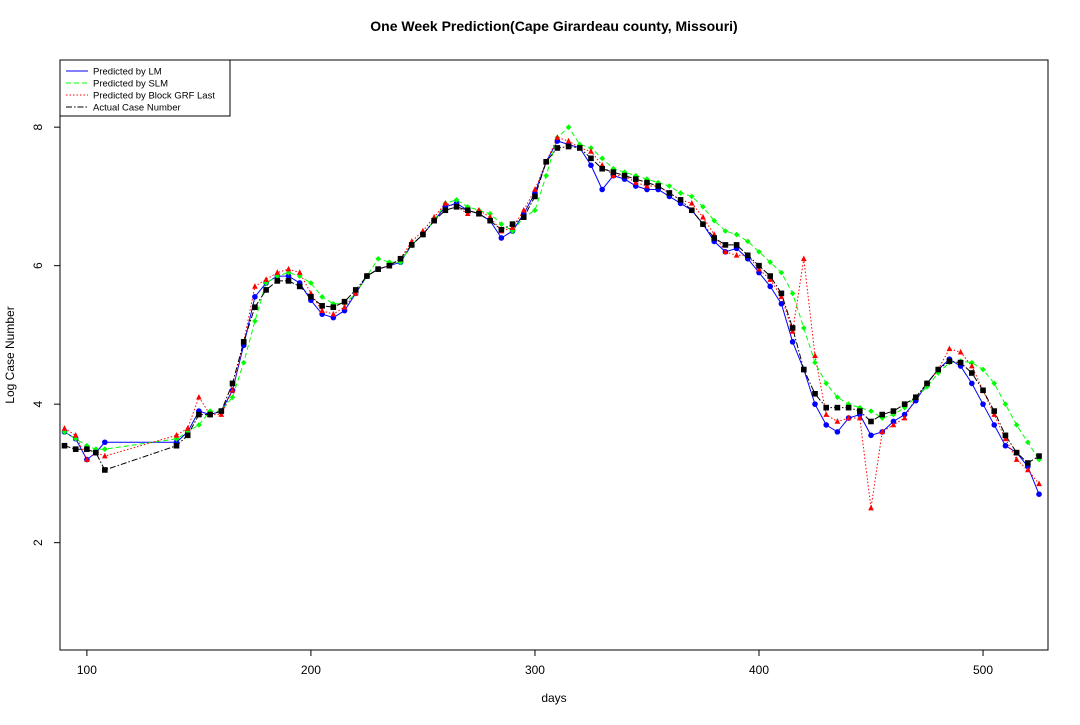  What do you see at coordinates (553, 698) in the screenshot?
I see `x-axis-label: days` at bounding box center [553, 698].